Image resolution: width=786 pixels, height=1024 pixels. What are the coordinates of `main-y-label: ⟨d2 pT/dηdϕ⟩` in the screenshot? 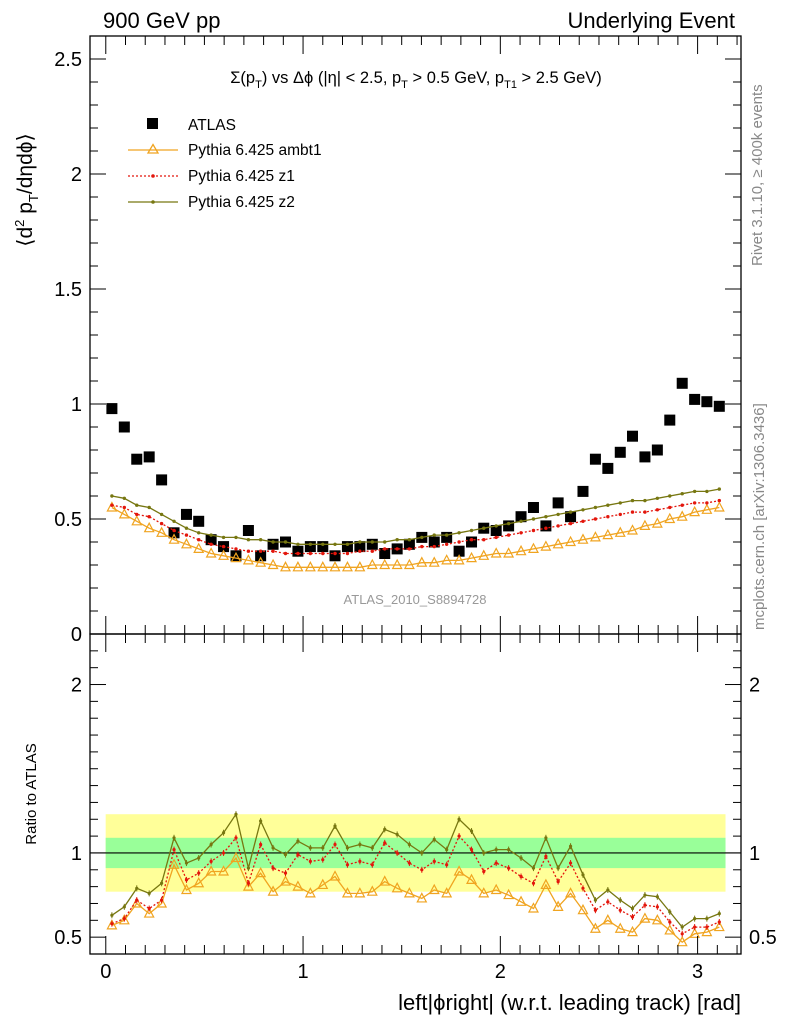 It's located at (26, 189).